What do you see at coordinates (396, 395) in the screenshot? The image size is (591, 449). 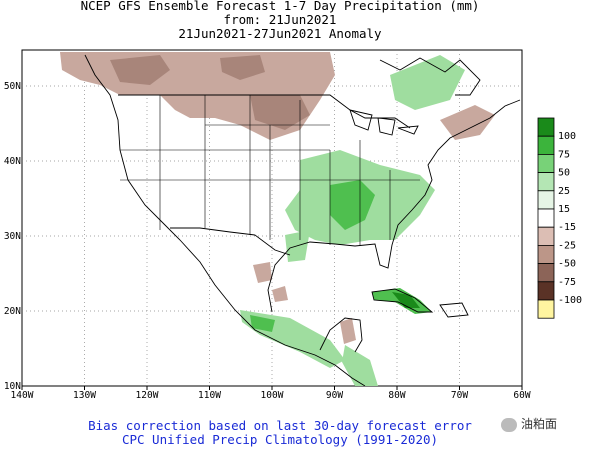 I see `lon-label: 80W` at bounding box center [396, 395].